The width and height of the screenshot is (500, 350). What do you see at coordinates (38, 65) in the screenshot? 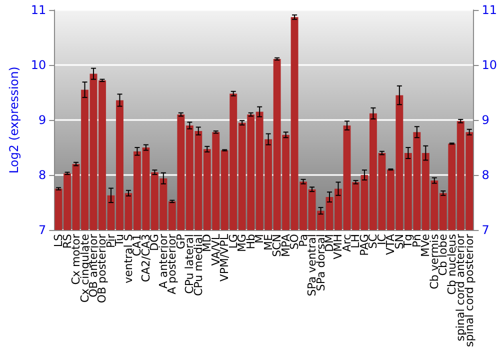
I see `y-tick-label: 10` at bounding box center [38, 65].